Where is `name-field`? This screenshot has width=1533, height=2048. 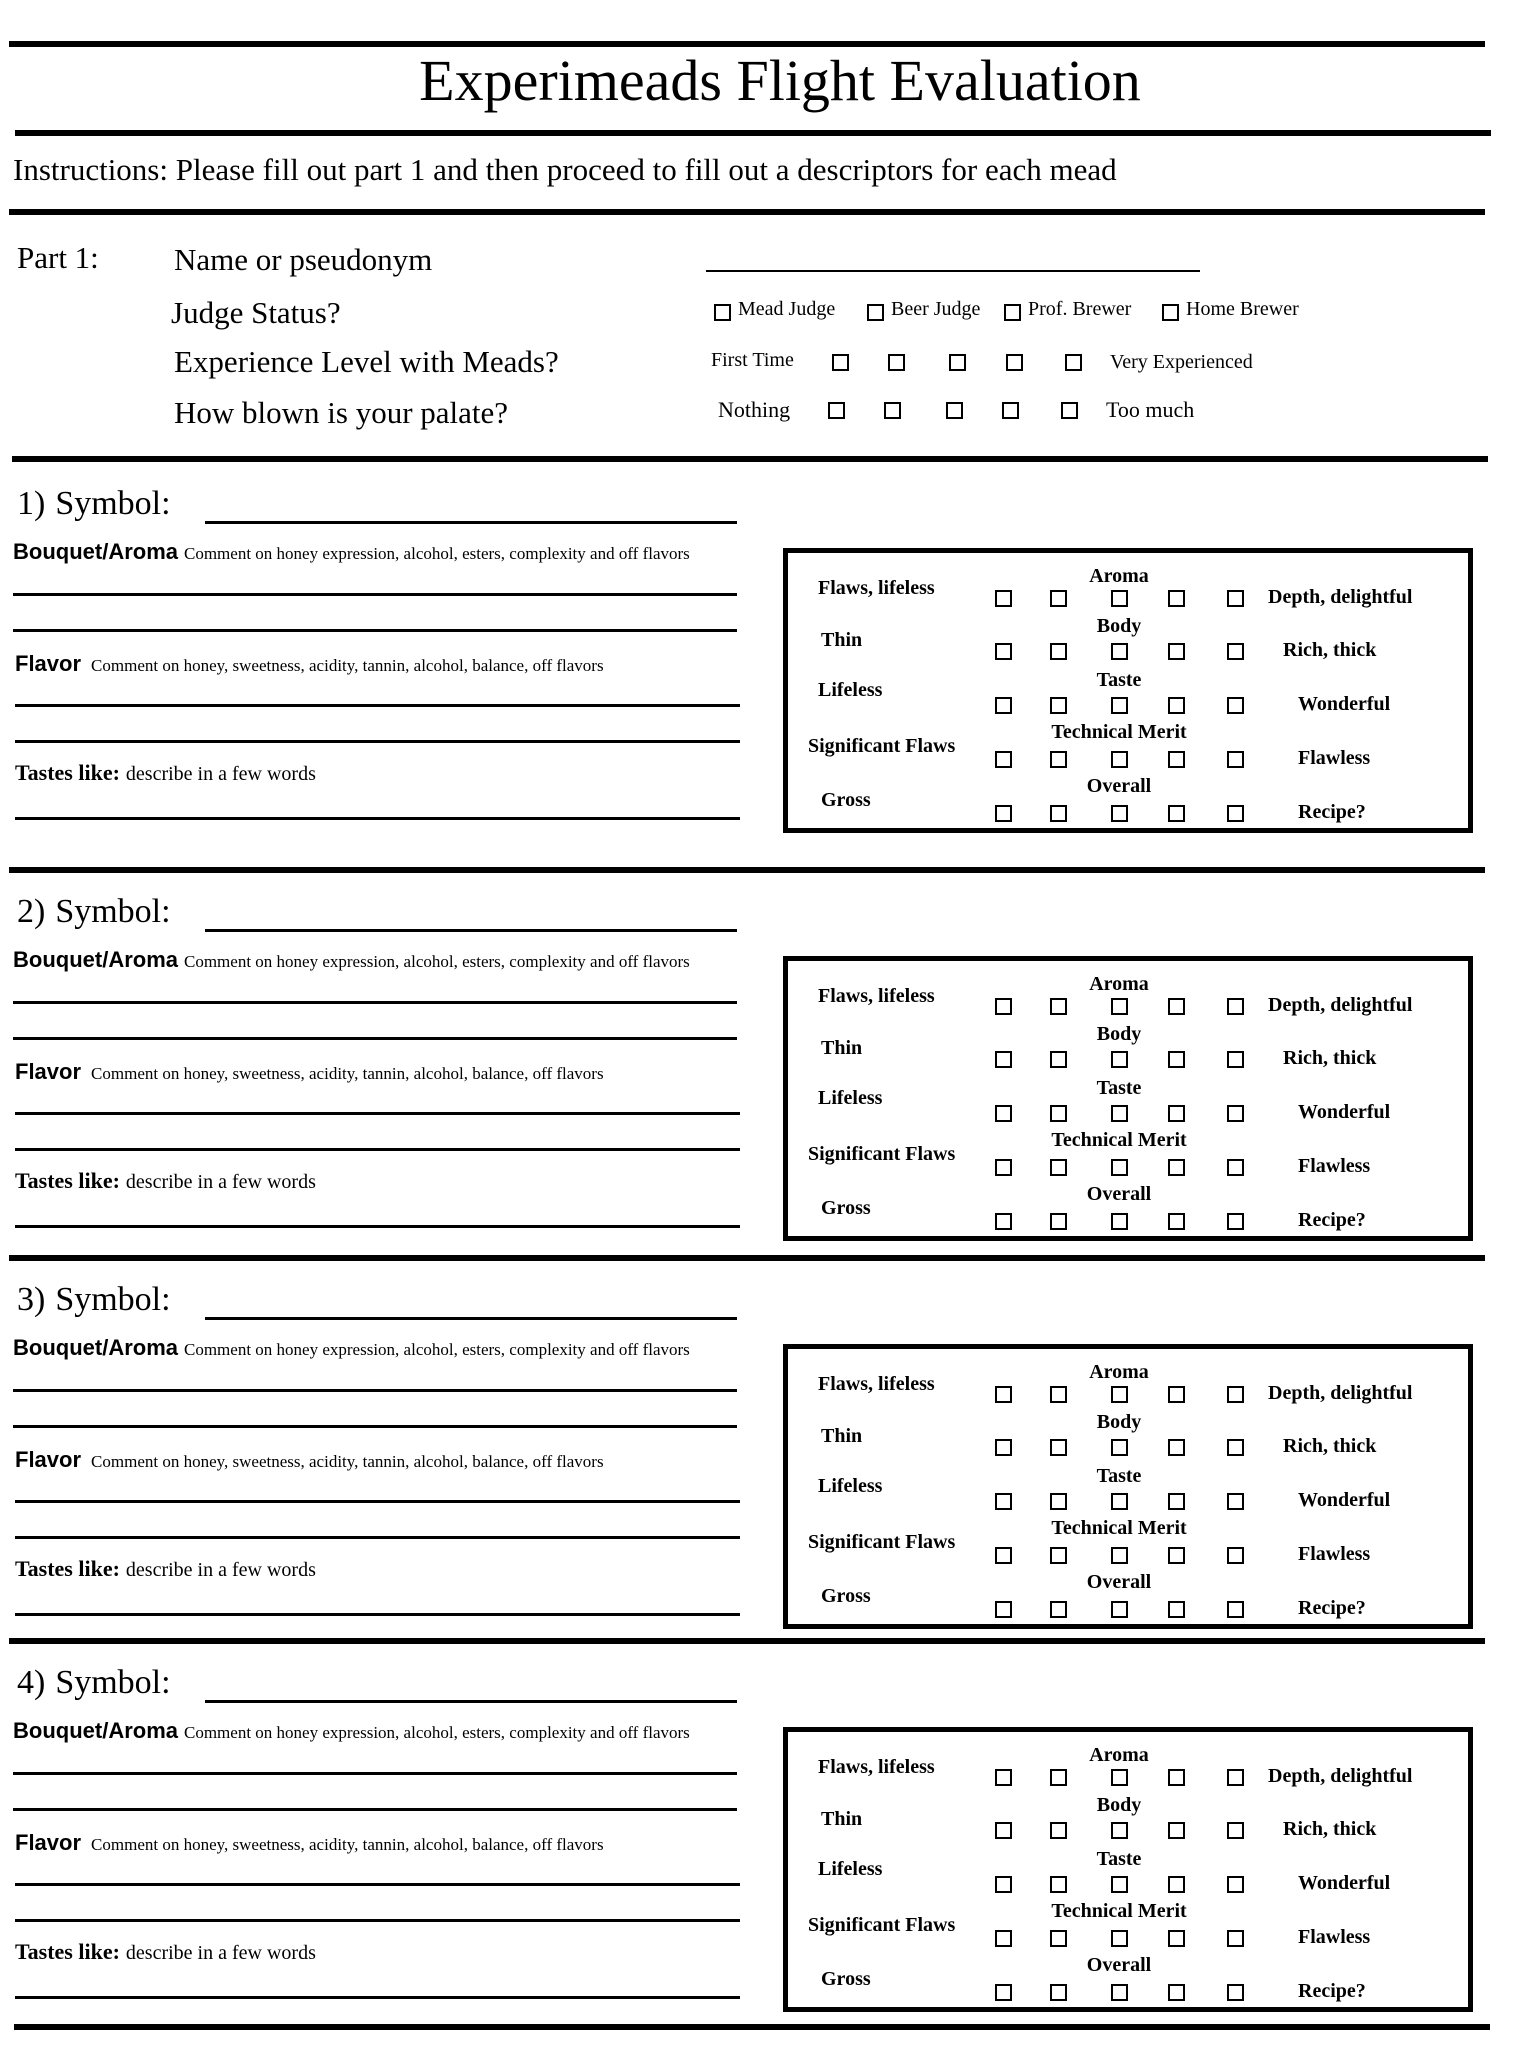 name-field is located at coordinates (953, 271).